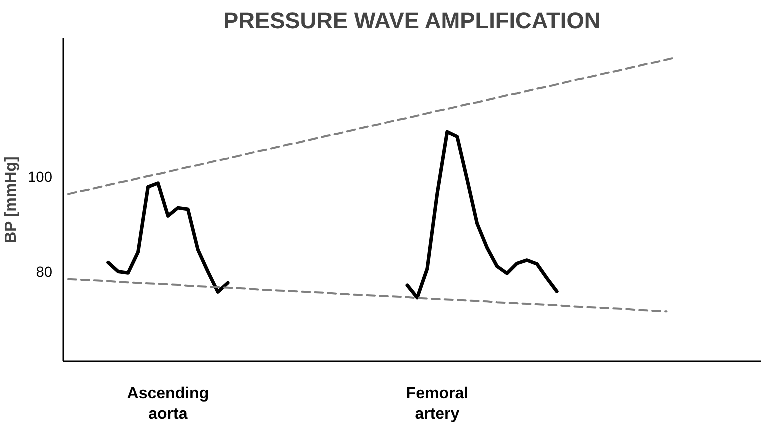 This screenshot has width=769, height=425. Describe the element at coordinates (168, 404) in the screenshot. I see `x-tick-label: Ascending aorta` at that location.